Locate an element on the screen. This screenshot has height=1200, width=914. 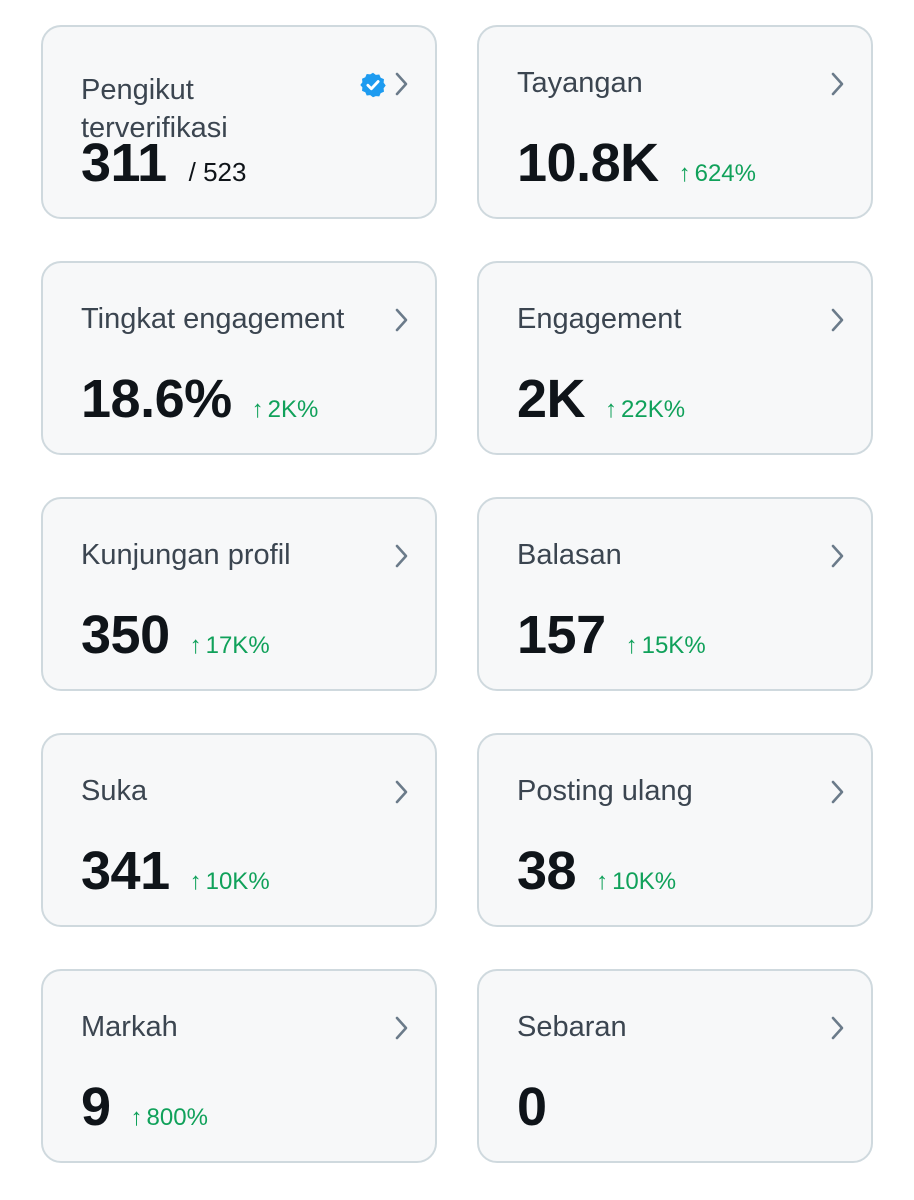
card-label: Kunjungan profil is located at coordinates (186, 555).